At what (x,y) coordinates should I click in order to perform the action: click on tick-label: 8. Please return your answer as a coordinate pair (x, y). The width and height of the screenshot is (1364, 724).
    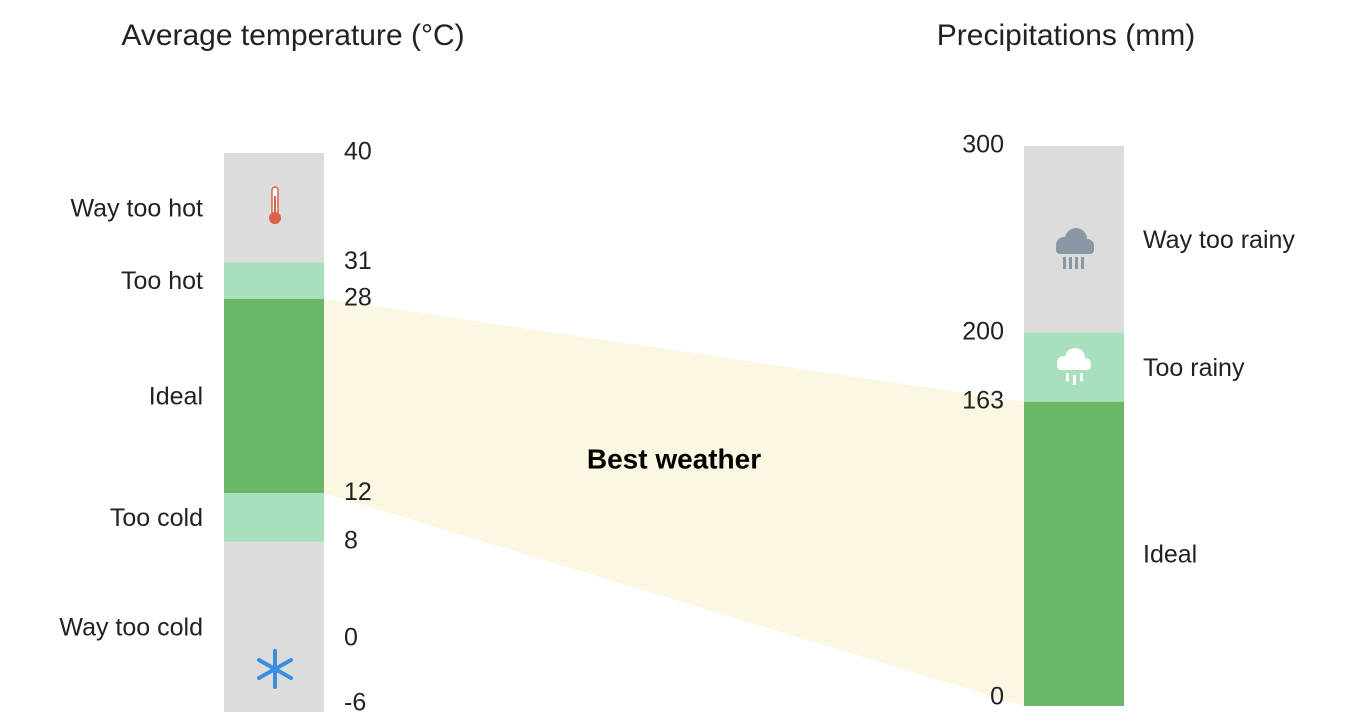
    Looking at the image, I should click on (351, 540).